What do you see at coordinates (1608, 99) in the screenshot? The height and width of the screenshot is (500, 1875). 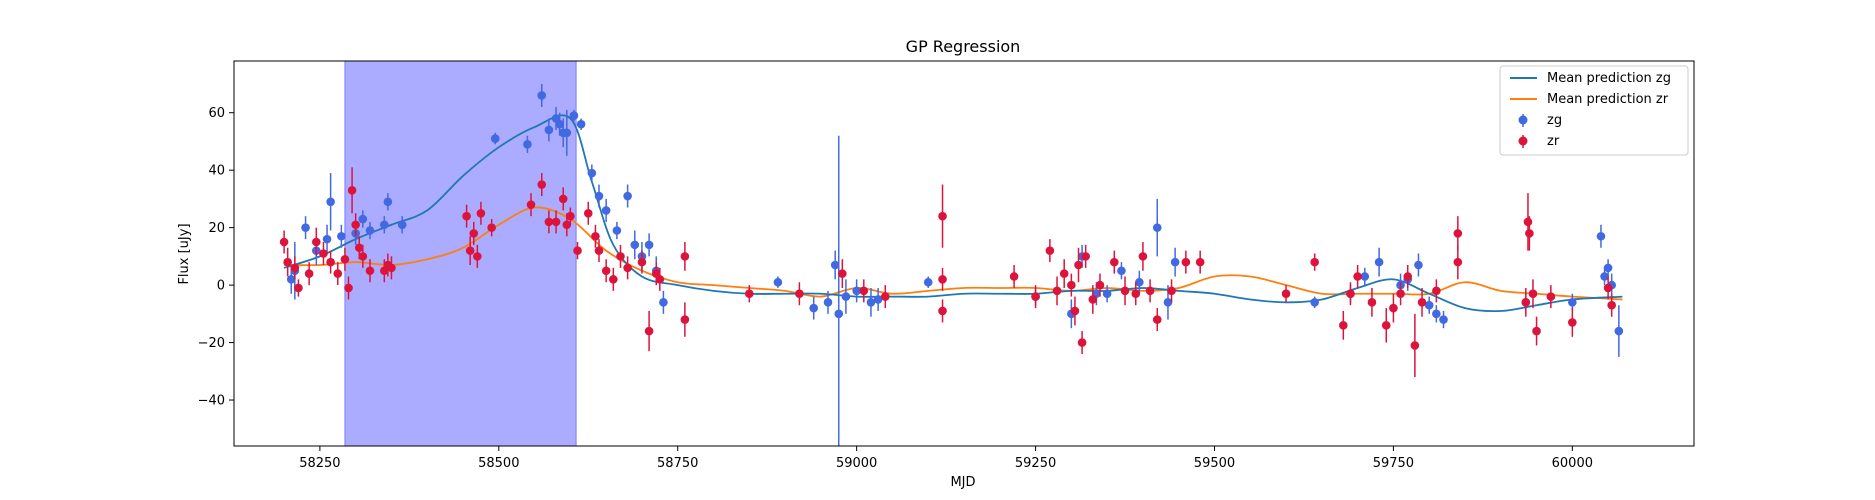 I see `legend-entry-mean-zr: Mean prediction zr` at bounding box center [1608, 99].